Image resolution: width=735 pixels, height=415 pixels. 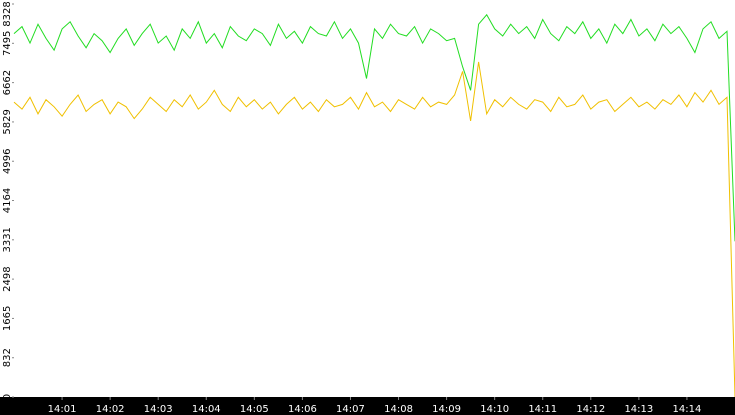 I want to click on y-tick-label: 1665, so click(x=7, y=318).